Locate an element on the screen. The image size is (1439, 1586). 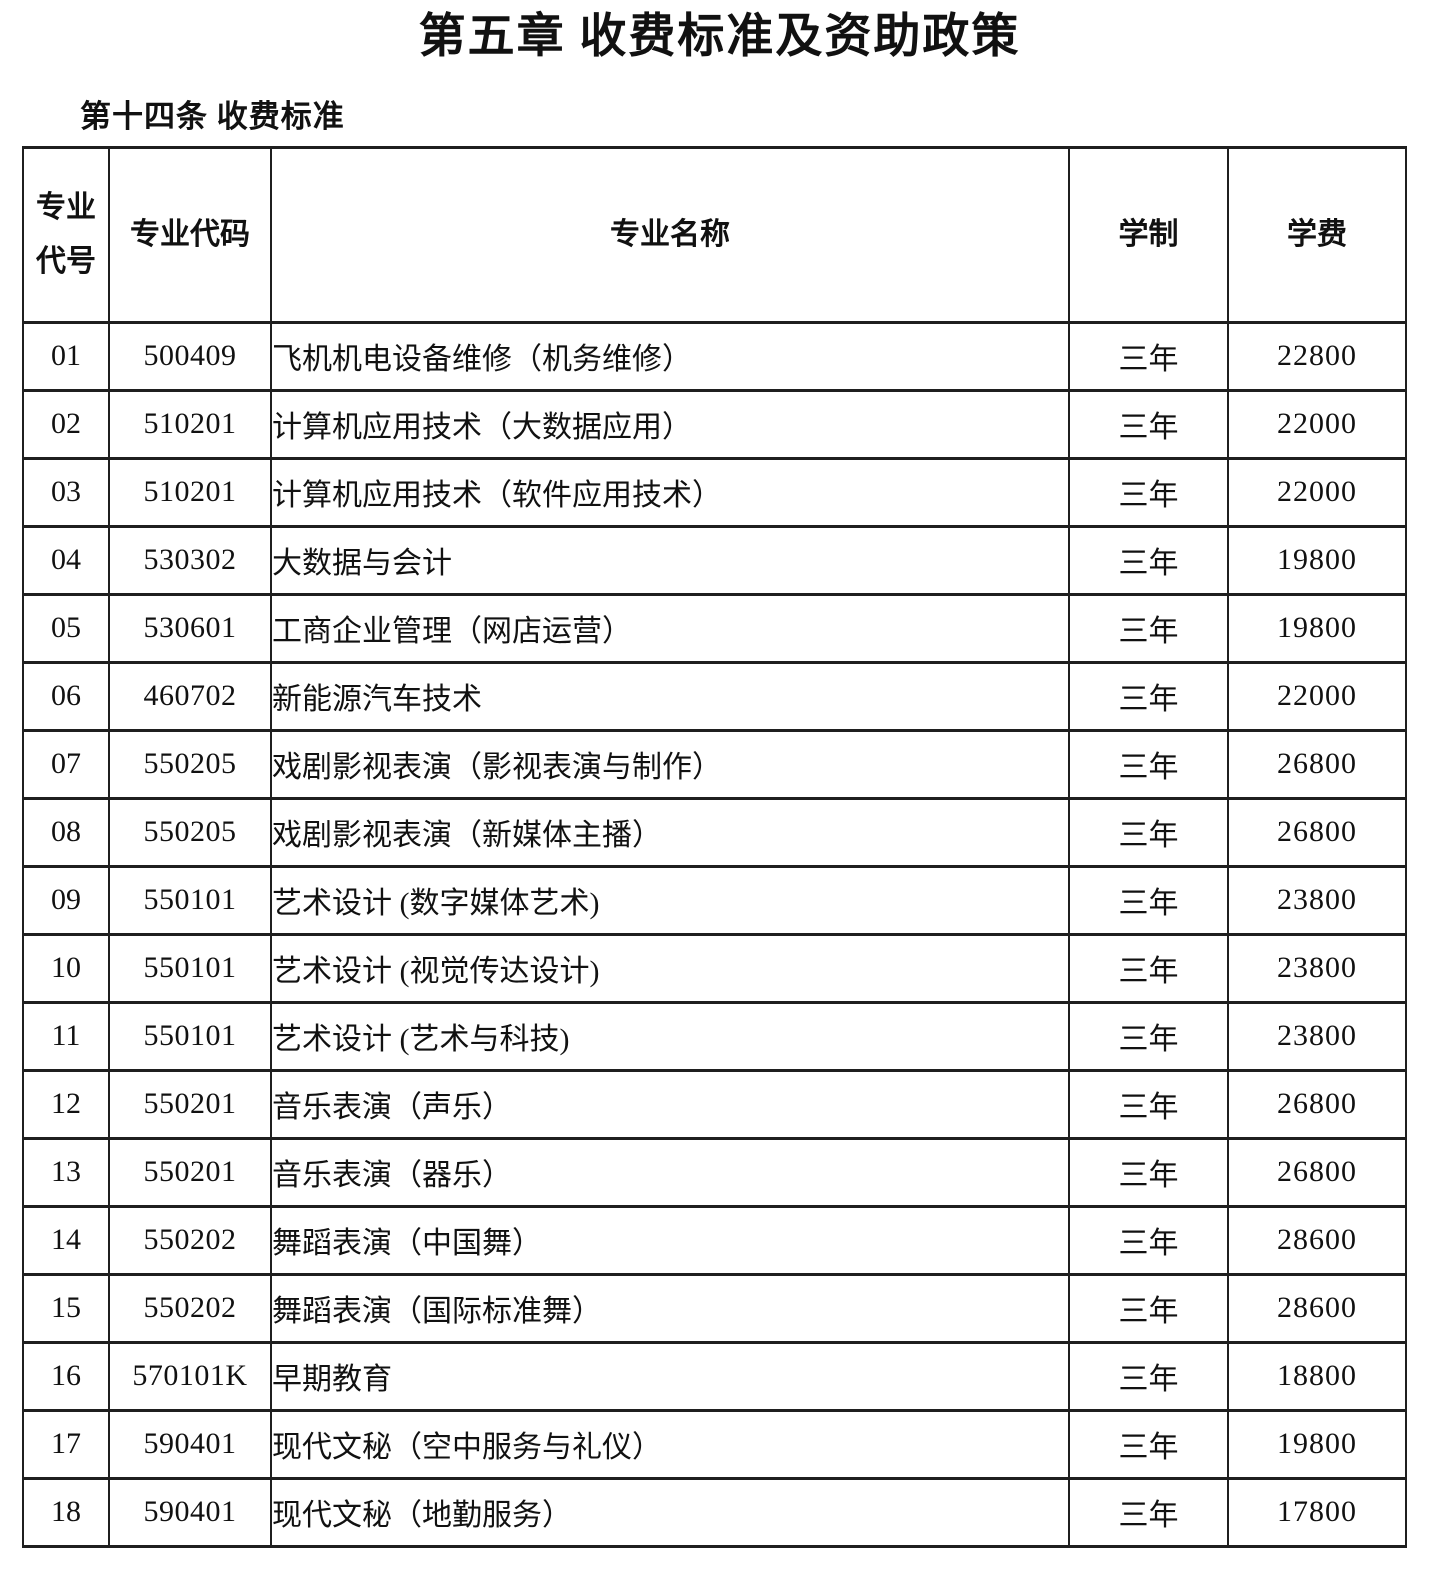
major-name-cell: 早期教育 is located at coordinates (670, 1376).